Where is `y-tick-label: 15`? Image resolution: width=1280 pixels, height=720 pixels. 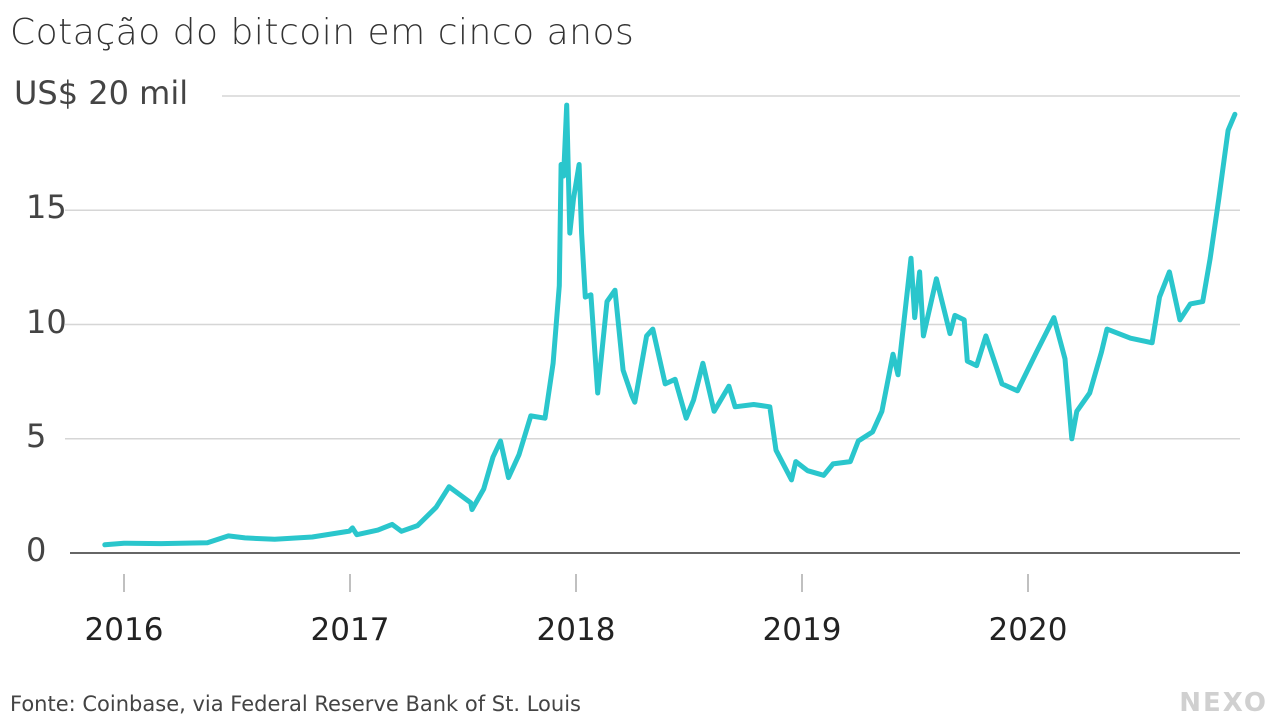 y-tick-label: 15 is located at coordinates (46, 207).